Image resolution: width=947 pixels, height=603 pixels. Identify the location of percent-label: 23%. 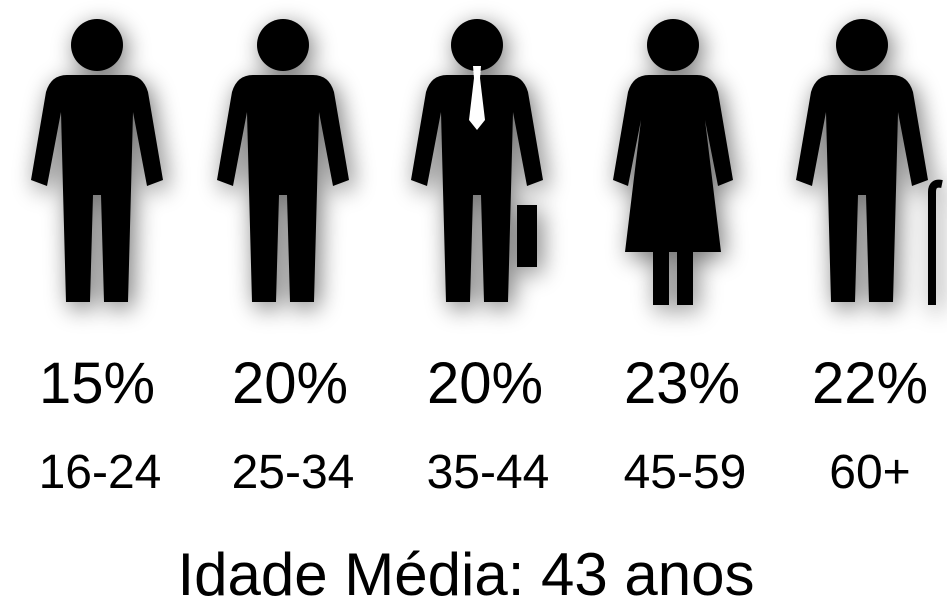
(682, 383).